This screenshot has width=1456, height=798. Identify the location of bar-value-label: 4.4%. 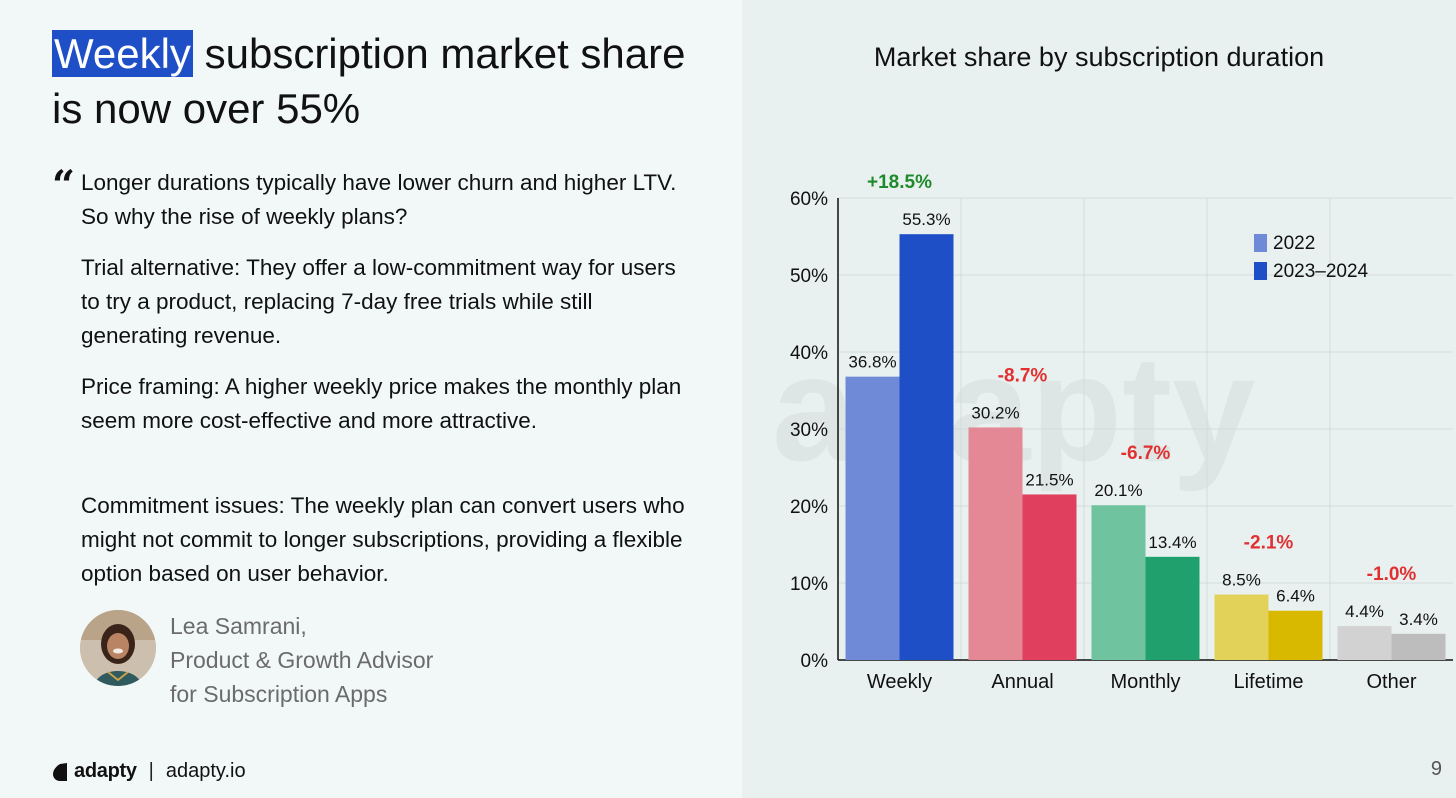
(1364, 611).